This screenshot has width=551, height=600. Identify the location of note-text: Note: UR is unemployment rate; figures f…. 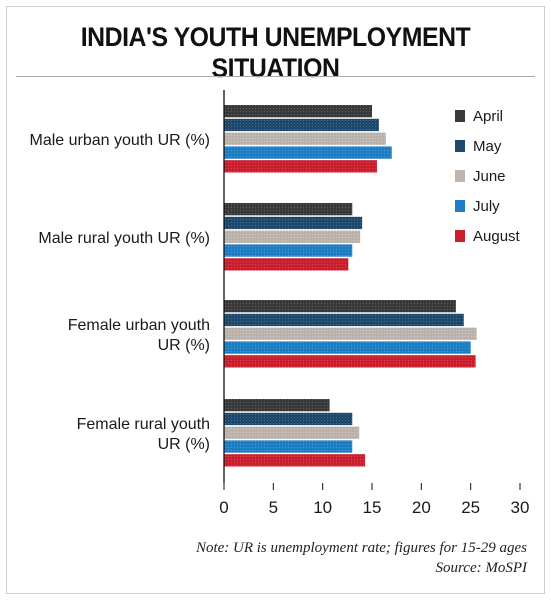
(361, 548).